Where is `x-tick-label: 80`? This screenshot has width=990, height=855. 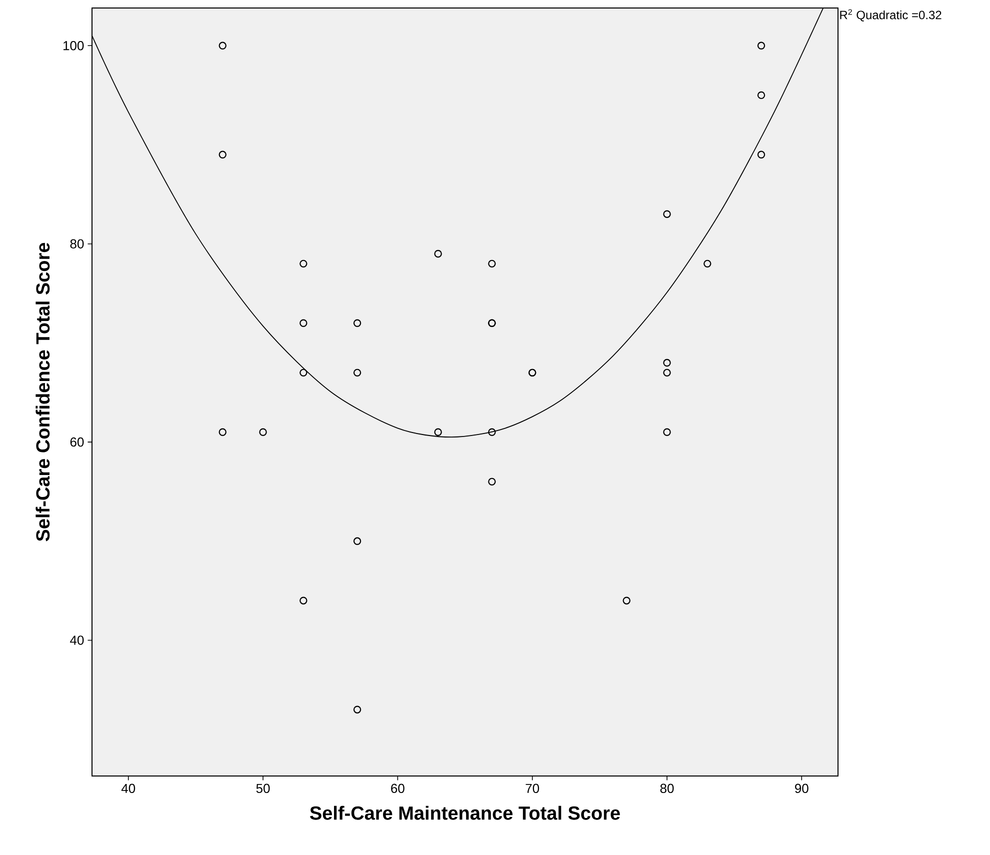 x-tick-label: 80 is located at coordinates (667, 789).